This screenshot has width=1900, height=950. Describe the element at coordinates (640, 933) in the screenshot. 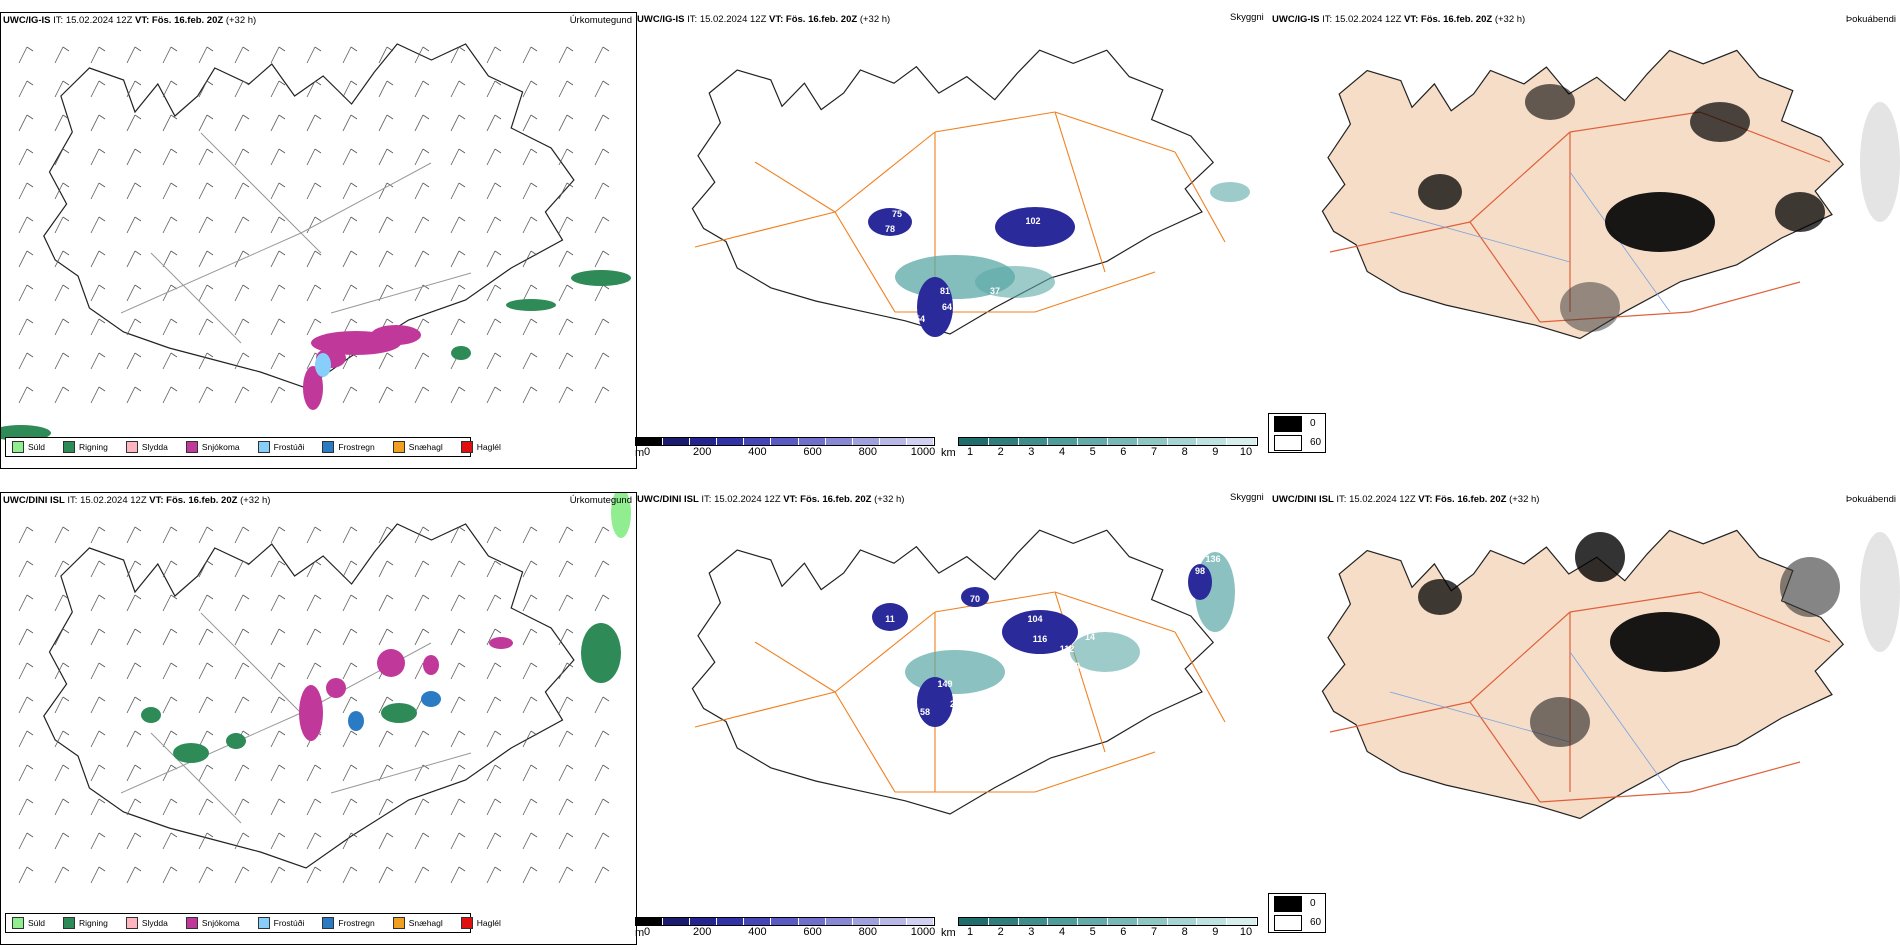

I see `cloudbase-unit: m` at that location.